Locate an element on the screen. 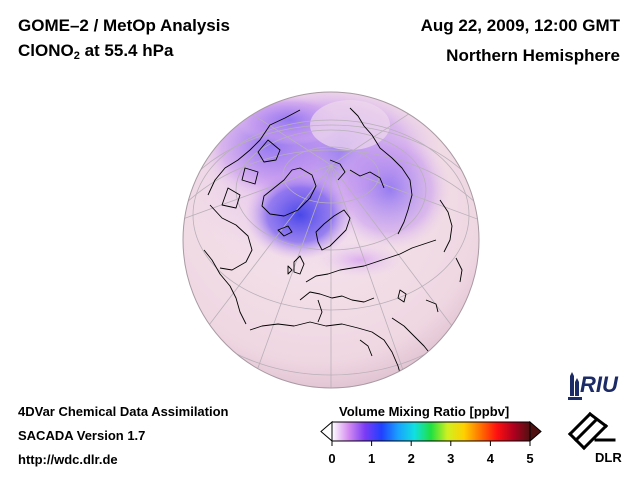 This screenshot has width=640, height=480. scandinavia-outline is located at coordinates (333, 230).